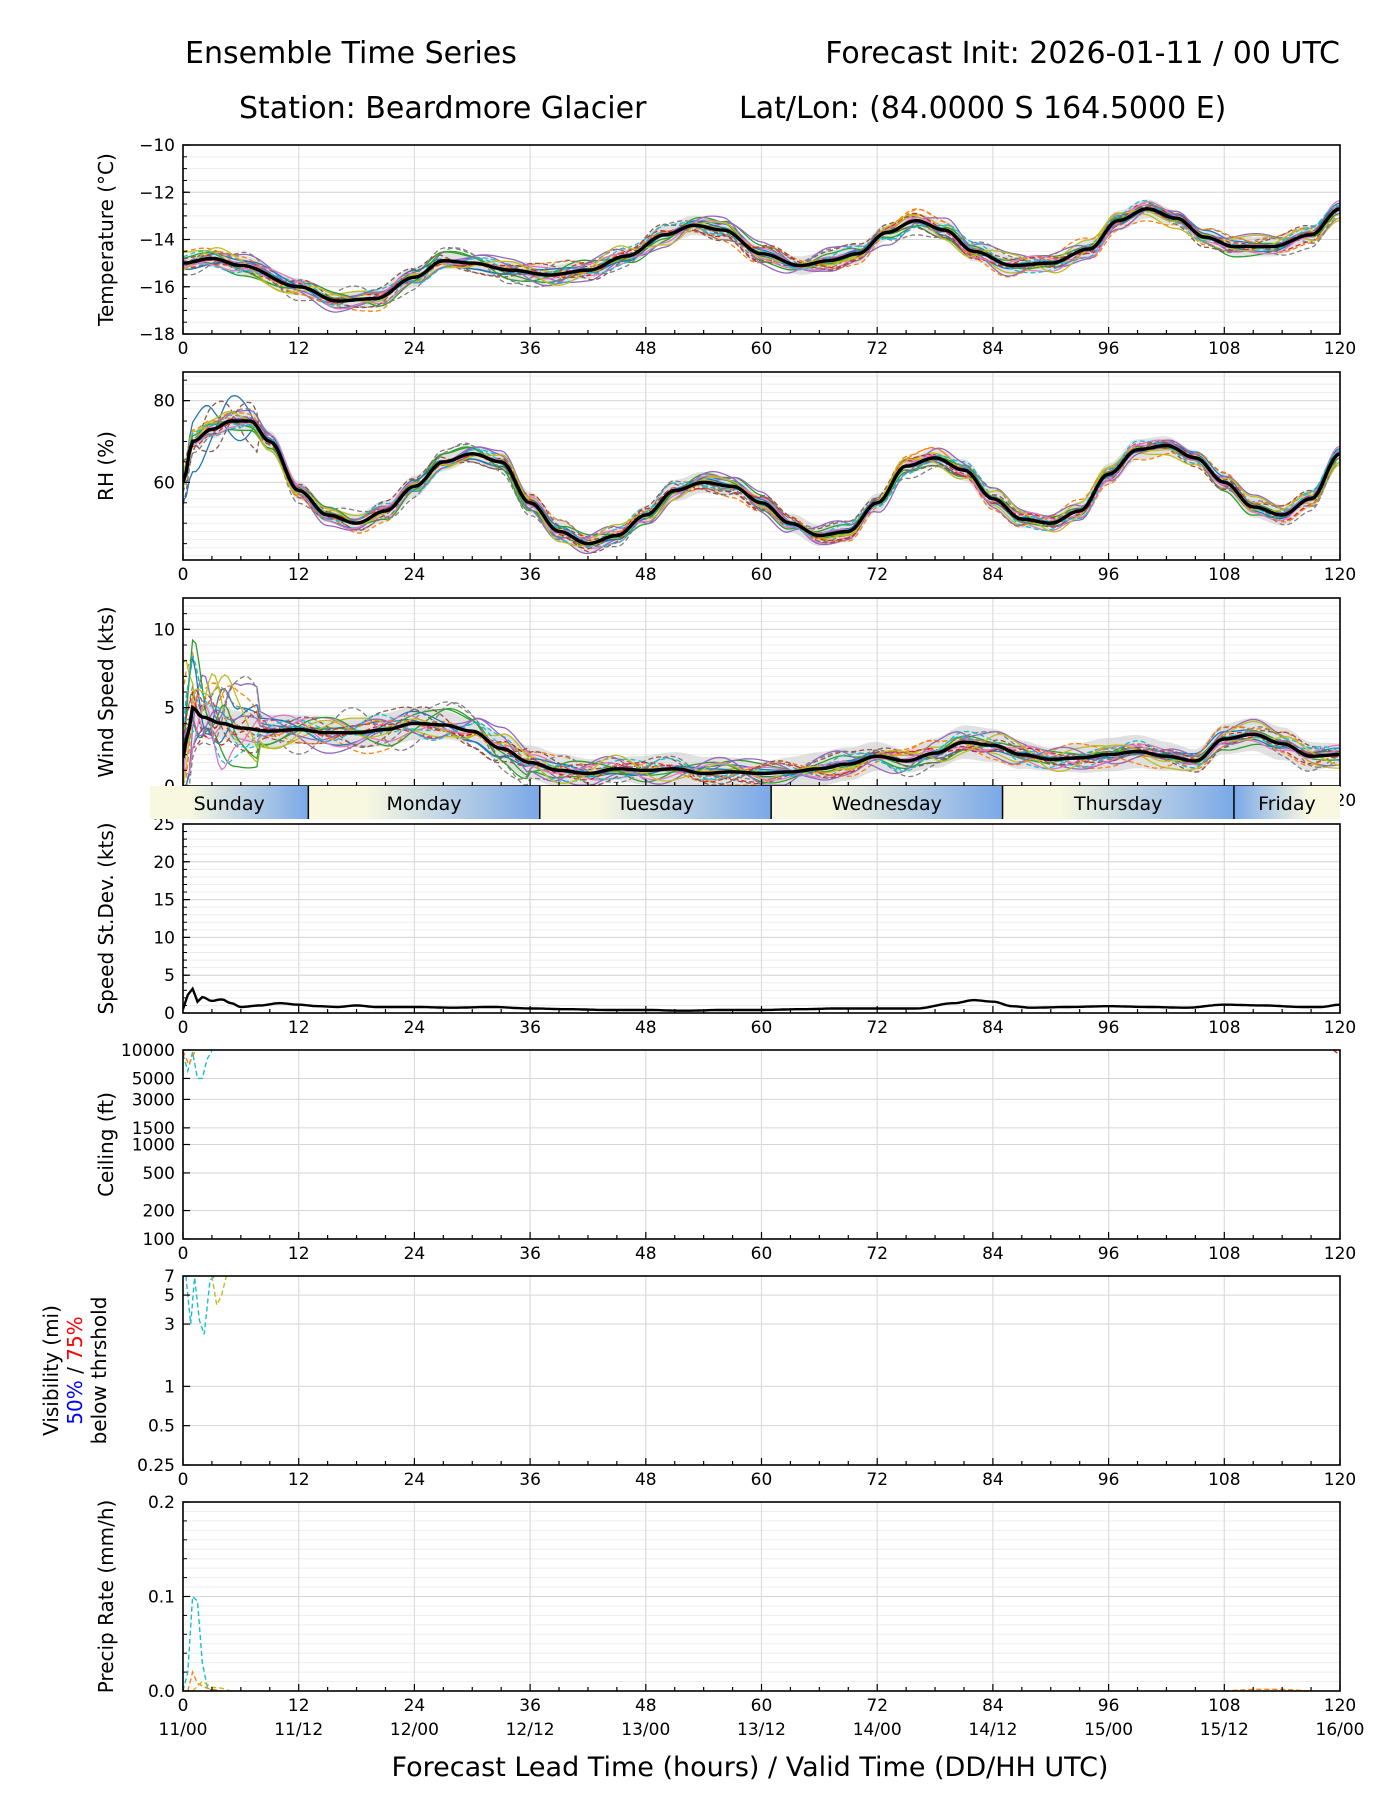 This screenshot has width=1400, height=1800. Describe the element at coordinates (164, 825) in the screenshot. I see `std-y-tick-label: 25` at that location.